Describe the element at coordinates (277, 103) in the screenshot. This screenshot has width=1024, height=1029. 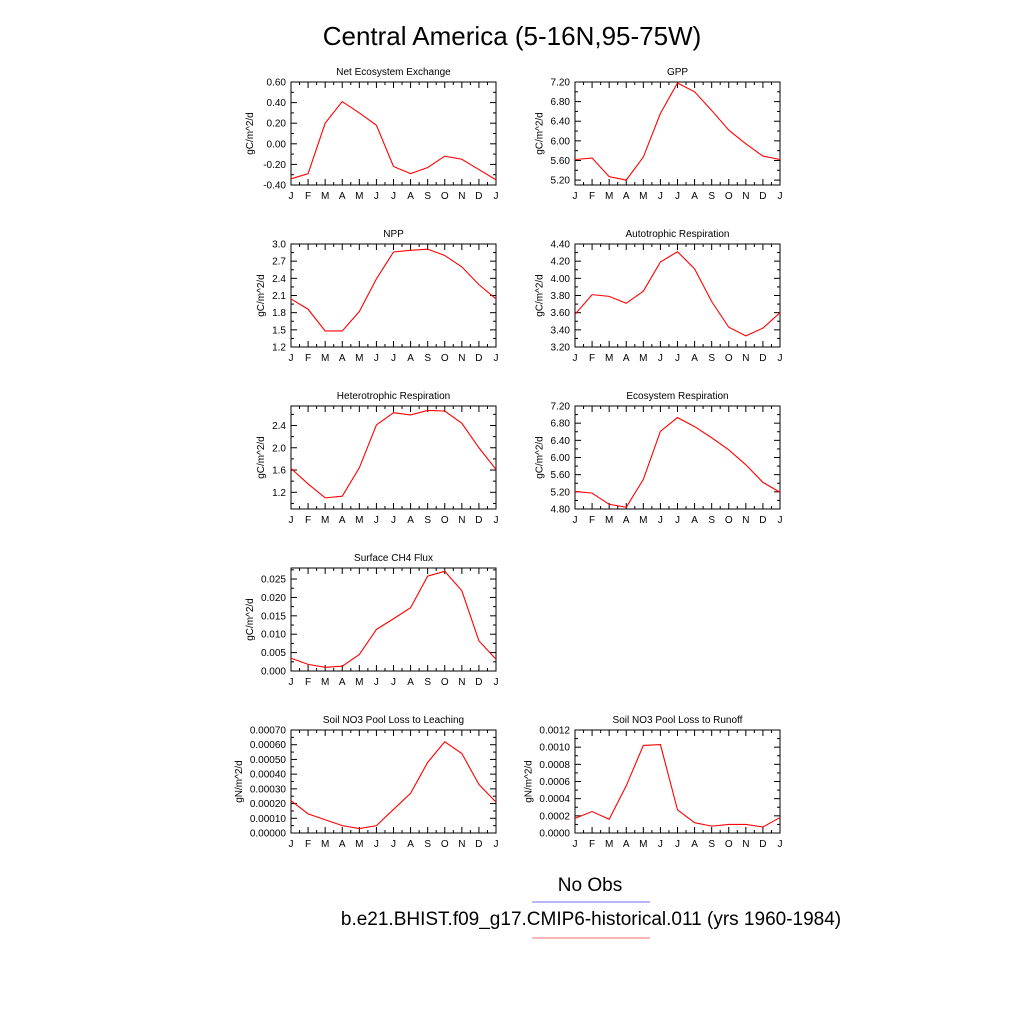
I see `y-tick-label: 0.40` at that location.